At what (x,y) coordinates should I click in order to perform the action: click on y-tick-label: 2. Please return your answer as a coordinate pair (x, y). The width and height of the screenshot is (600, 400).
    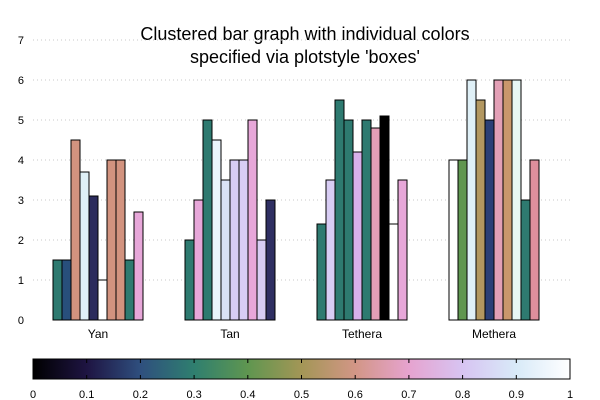
    Looking at the image, I should click on (21, 241).